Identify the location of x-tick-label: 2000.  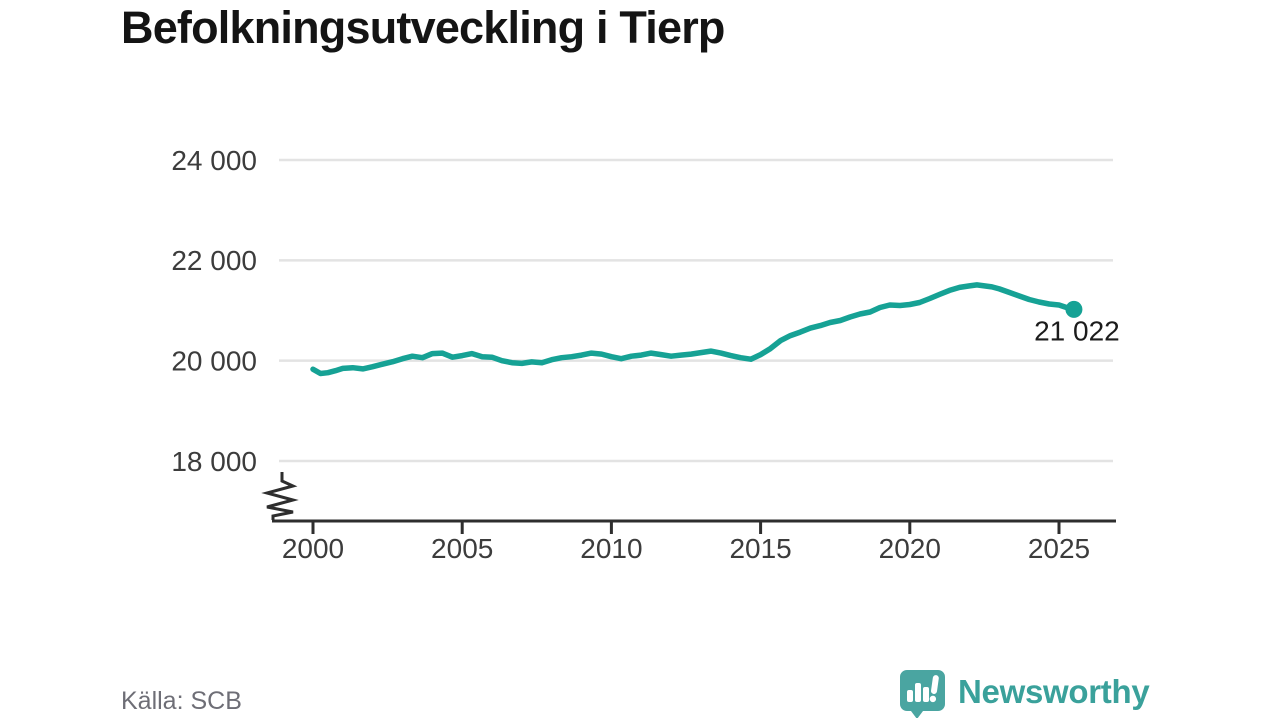
(313, 548).